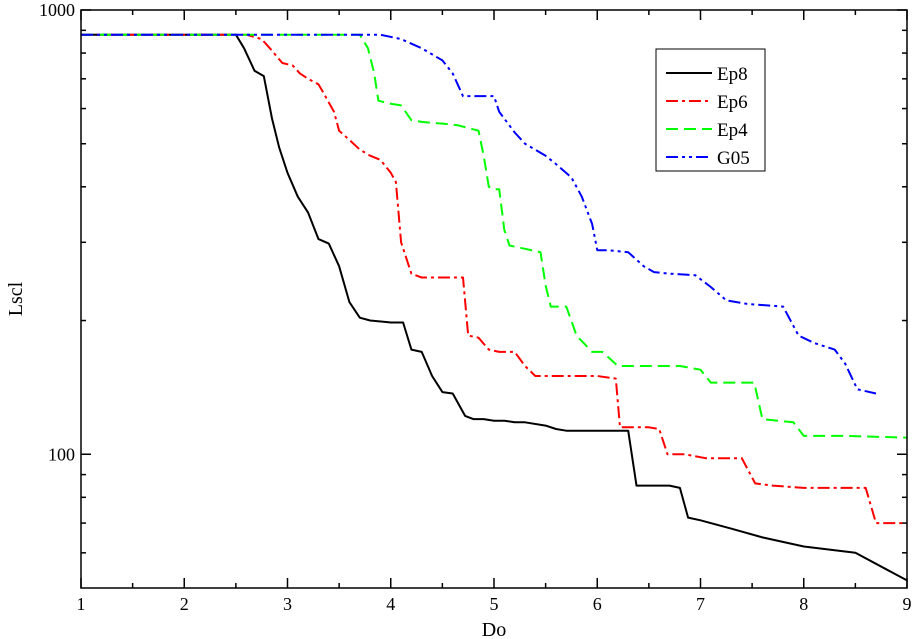 The width and height of the screenshot is (916, 639). What do you see at coordinates (732, 130) in the screenshot?
I see `legend-label-ep4: Ep4` at bounding box center [732, 130].